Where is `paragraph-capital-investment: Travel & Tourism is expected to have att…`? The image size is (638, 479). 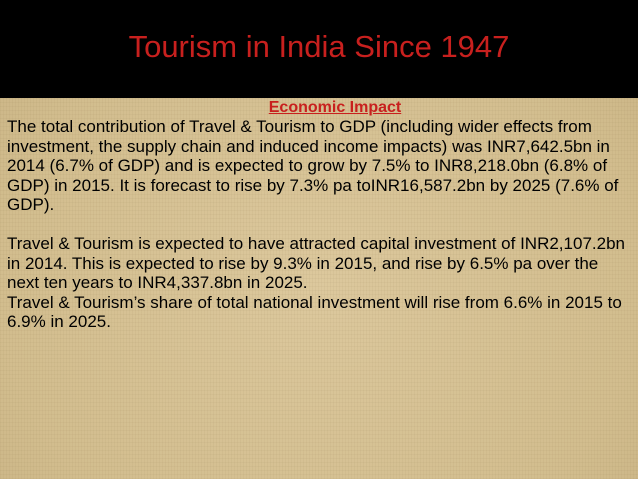 paragraph-capital-investment: Travel & Tourism is expected to have att… is located at coordinates (316, 263).